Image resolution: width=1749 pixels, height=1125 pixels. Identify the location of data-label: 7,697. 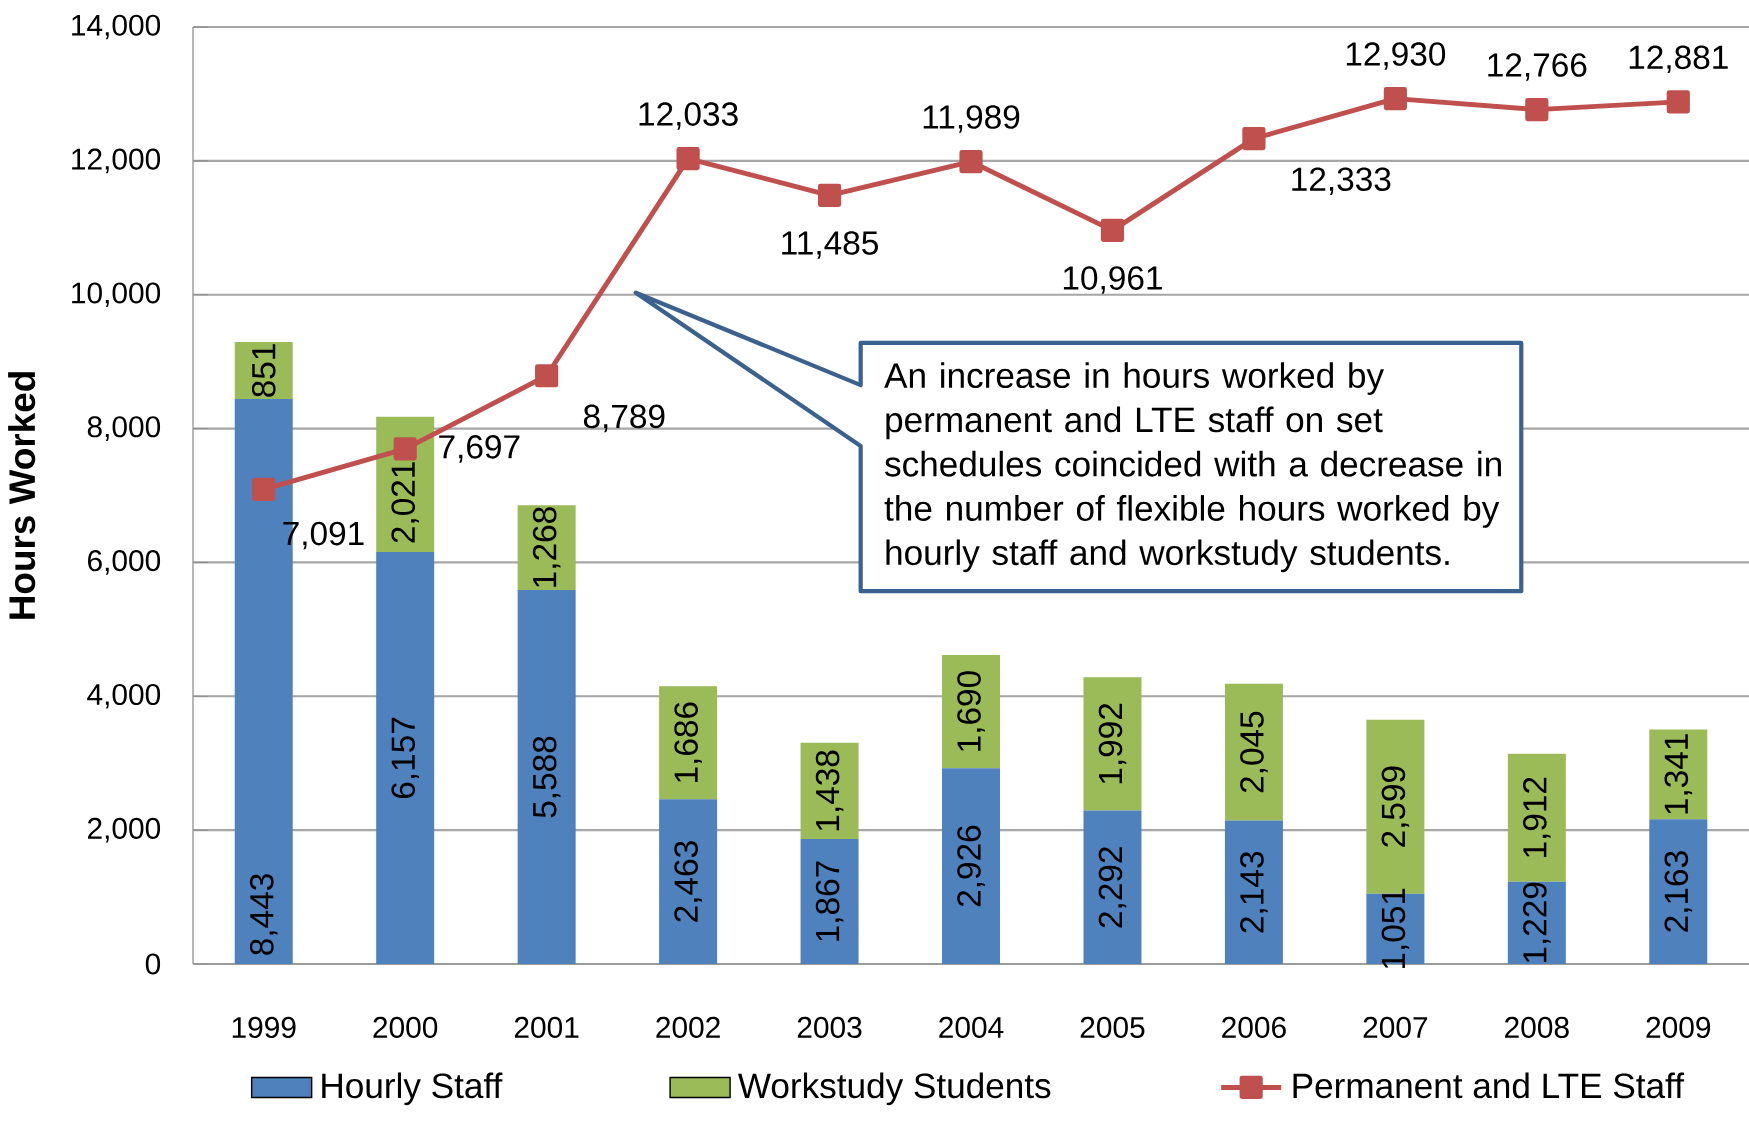
(479, 449).